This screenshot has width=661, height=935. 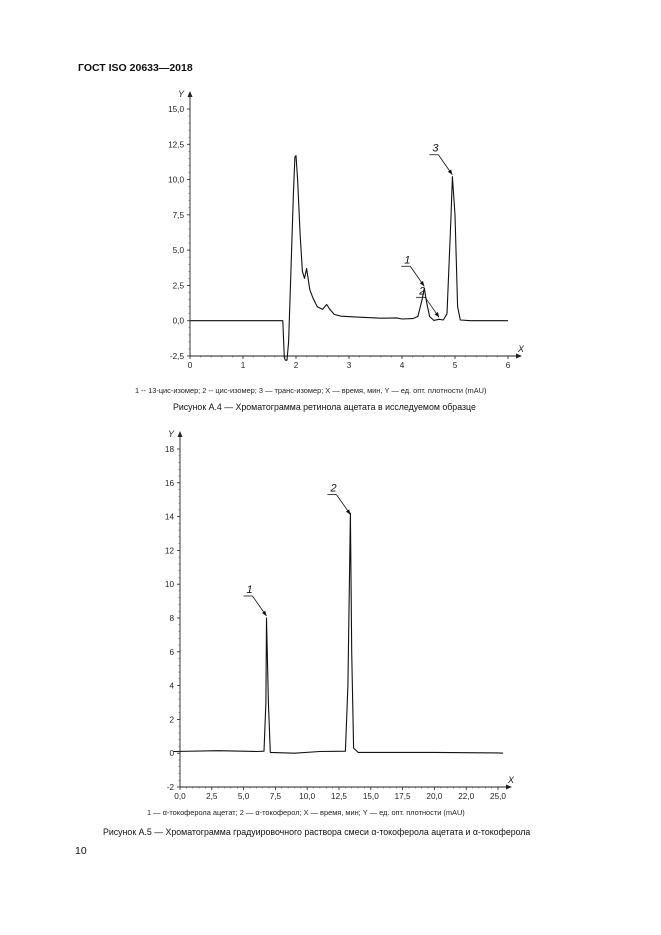 What do you see at coordinates (349, 365) in the screenshot?
I see `x-tick-label: 3` at bounding box center [349, 365].